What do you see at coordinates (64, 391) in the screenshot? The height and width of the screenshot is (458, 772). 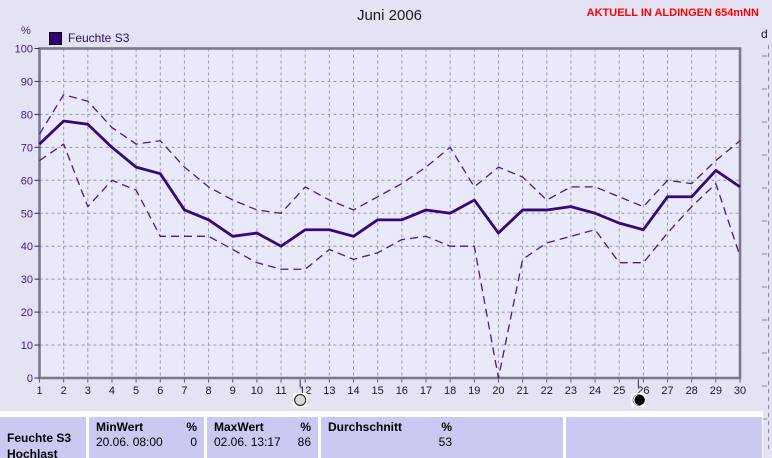 I see `x-tick-label: 2` at bounding box center [64, 391].